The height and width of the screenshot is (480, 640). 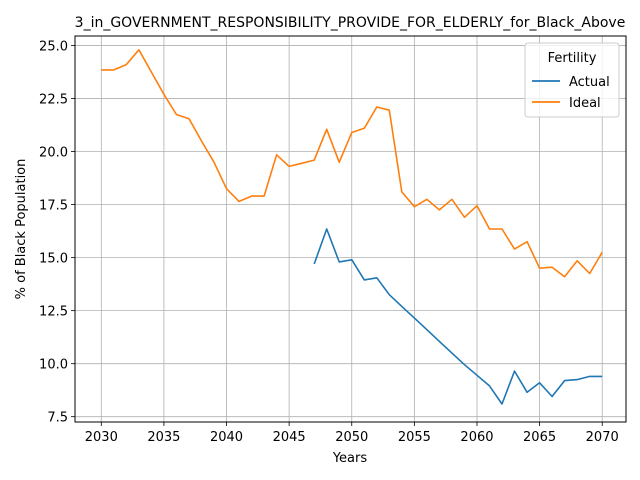 What do you see at coordinates (476, 437) in the screenshot?
I see `x-tick-label: 2060` at bounding box center [476, 437].